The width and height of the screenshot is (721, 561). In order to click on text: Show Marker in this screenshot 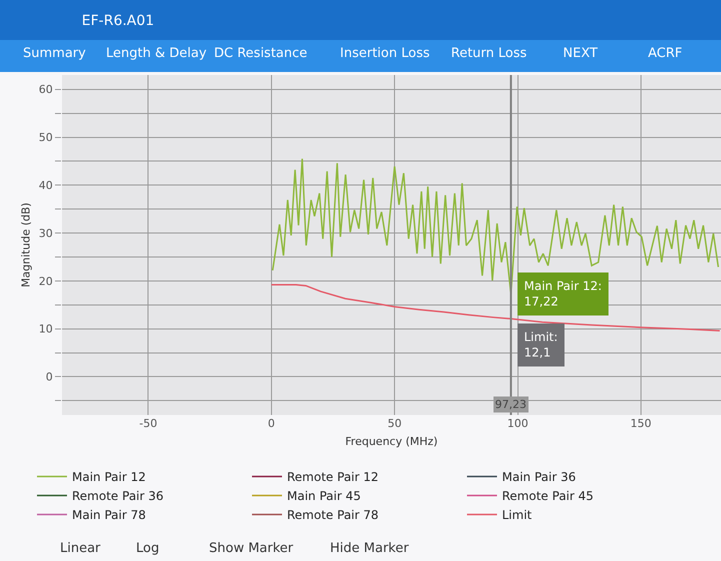, I will do `click(251, 548)`.